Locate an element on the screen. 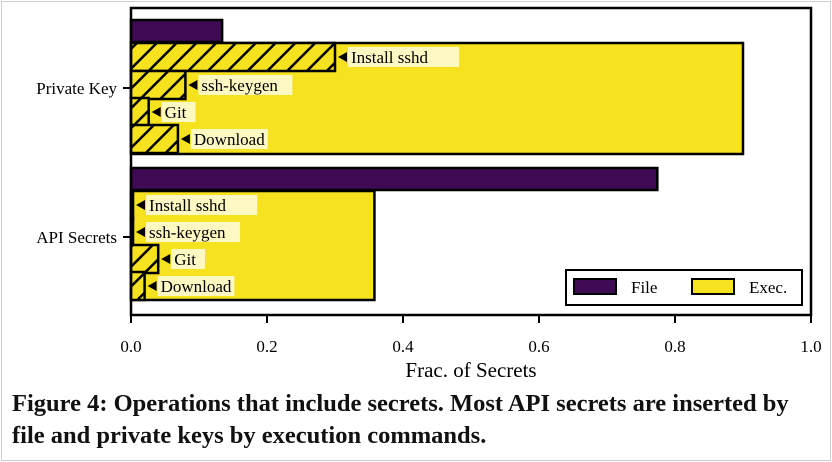  x-axis-label: Frac. of Secrets is located at coordinates (470, 370).